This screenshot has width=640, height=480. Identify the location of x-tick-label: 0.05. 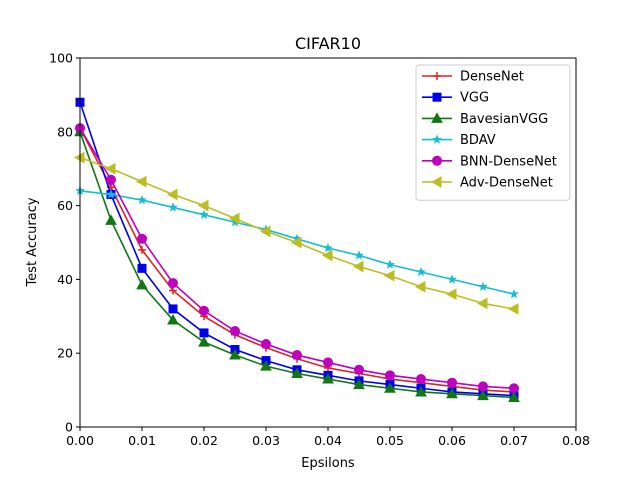
(390, 440).